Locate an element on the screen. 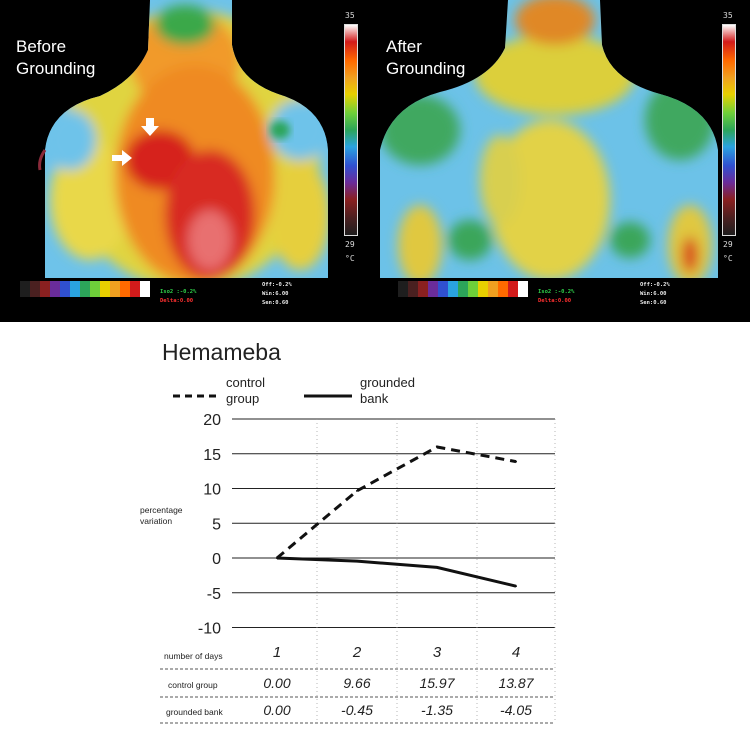 The image size is (750, 750). delta-left-line: Delta:0.00 is located at coordinates (177, 301).